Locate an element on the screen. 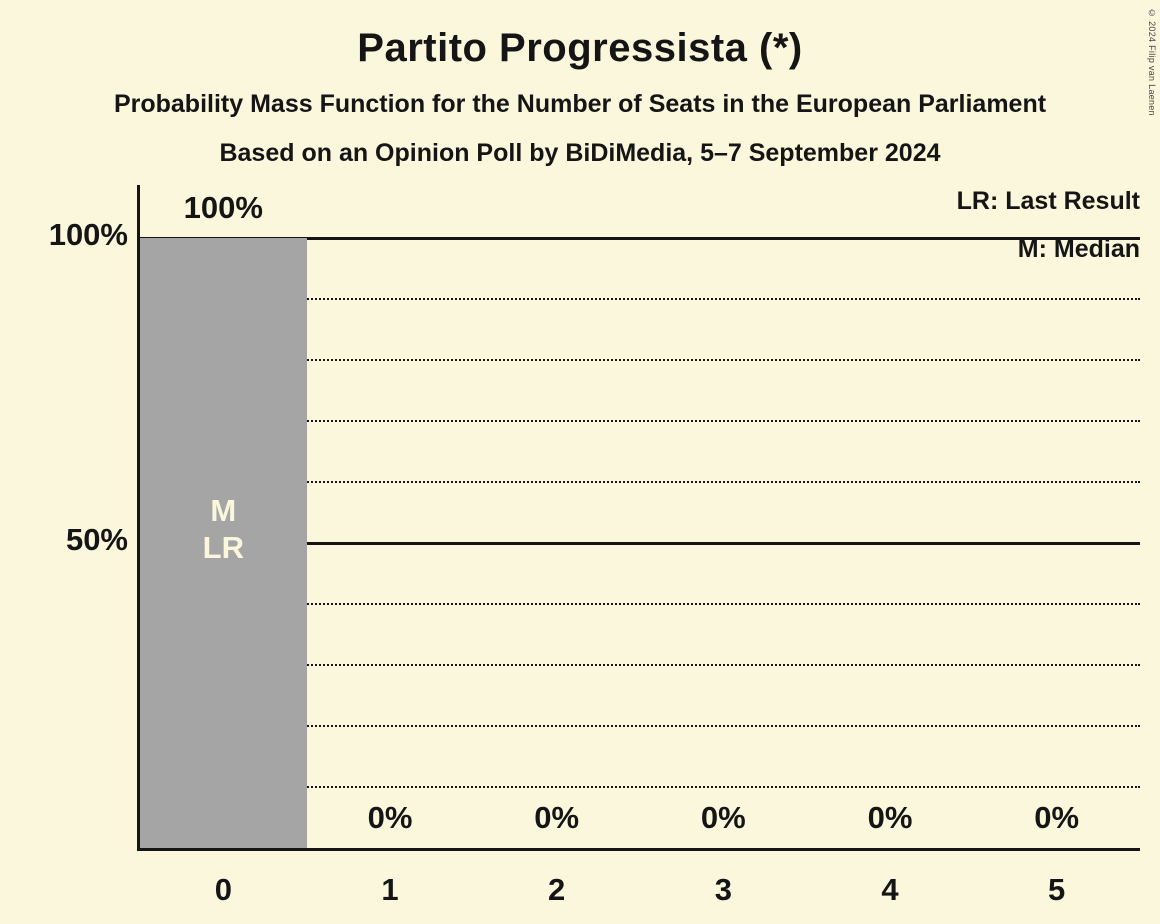 The width and height of the screenshot is (1160, 924). chart-title: Partito Progressista (*) is located at coordinates (580, 48).